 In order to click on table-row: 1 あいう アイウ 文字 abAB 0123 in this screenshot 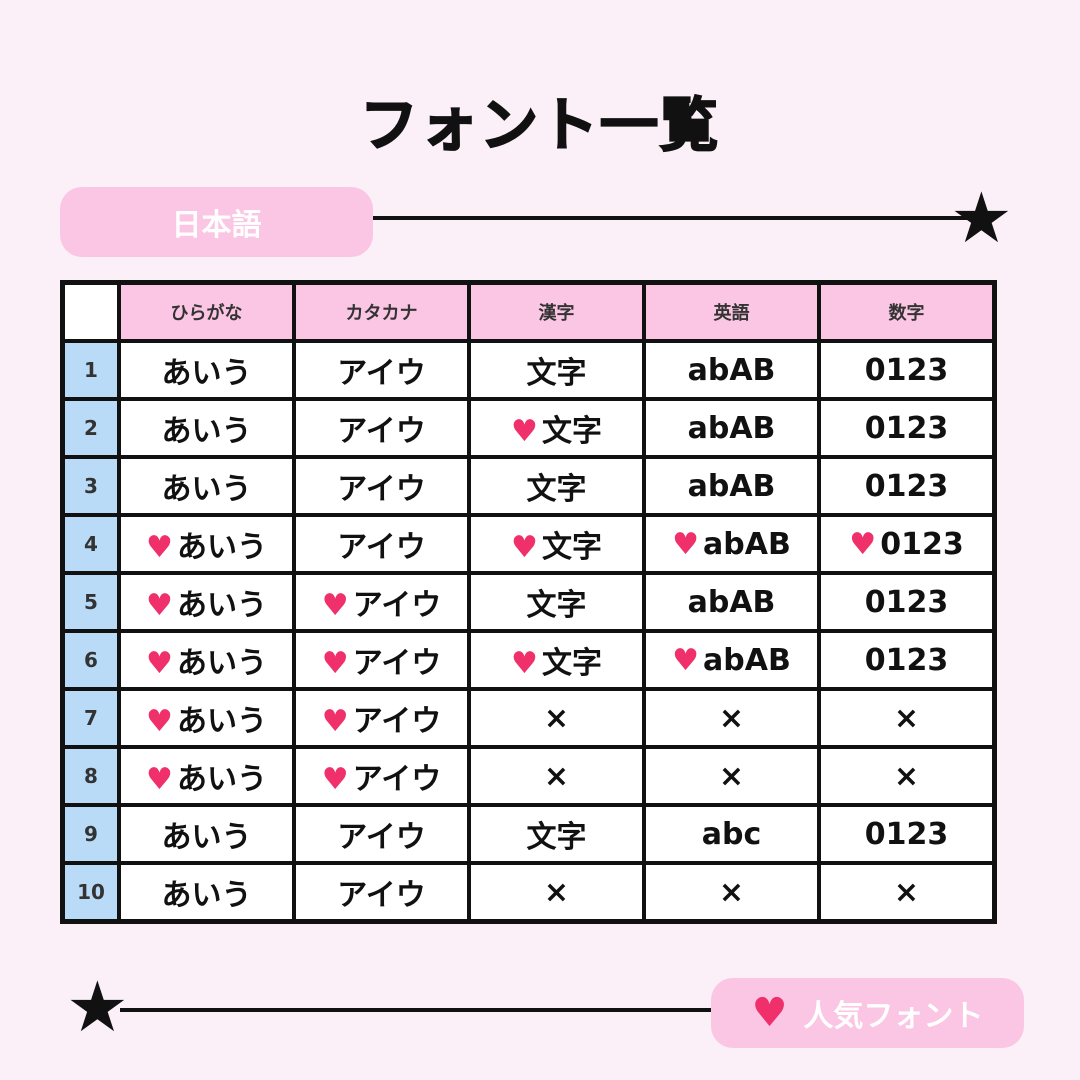, I will do `click(528, 370)`.